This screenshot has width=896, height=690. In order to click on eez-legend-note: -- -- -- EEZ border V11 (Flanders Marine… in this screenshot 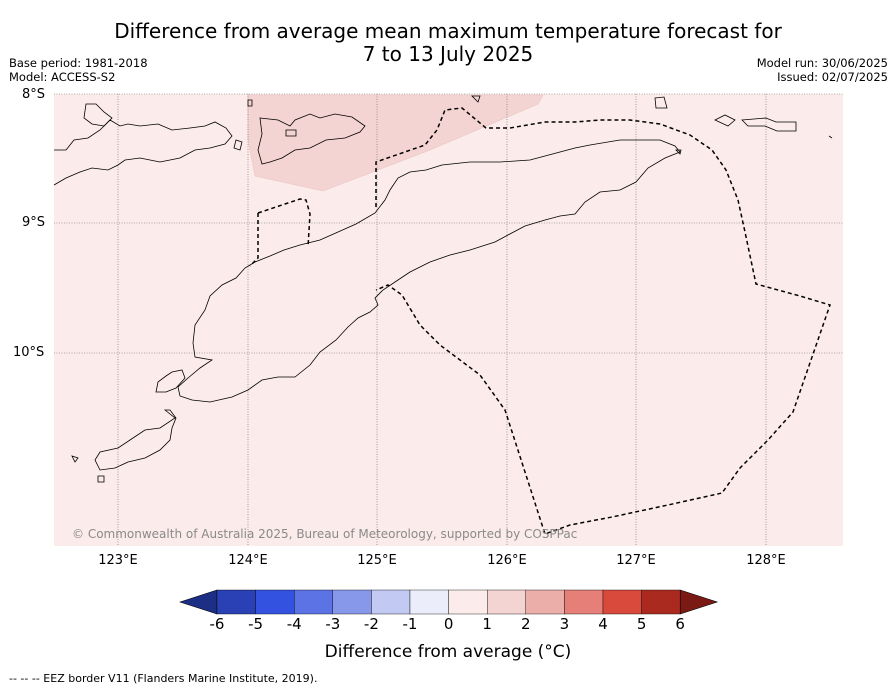, I will do `click(163, 678)`.